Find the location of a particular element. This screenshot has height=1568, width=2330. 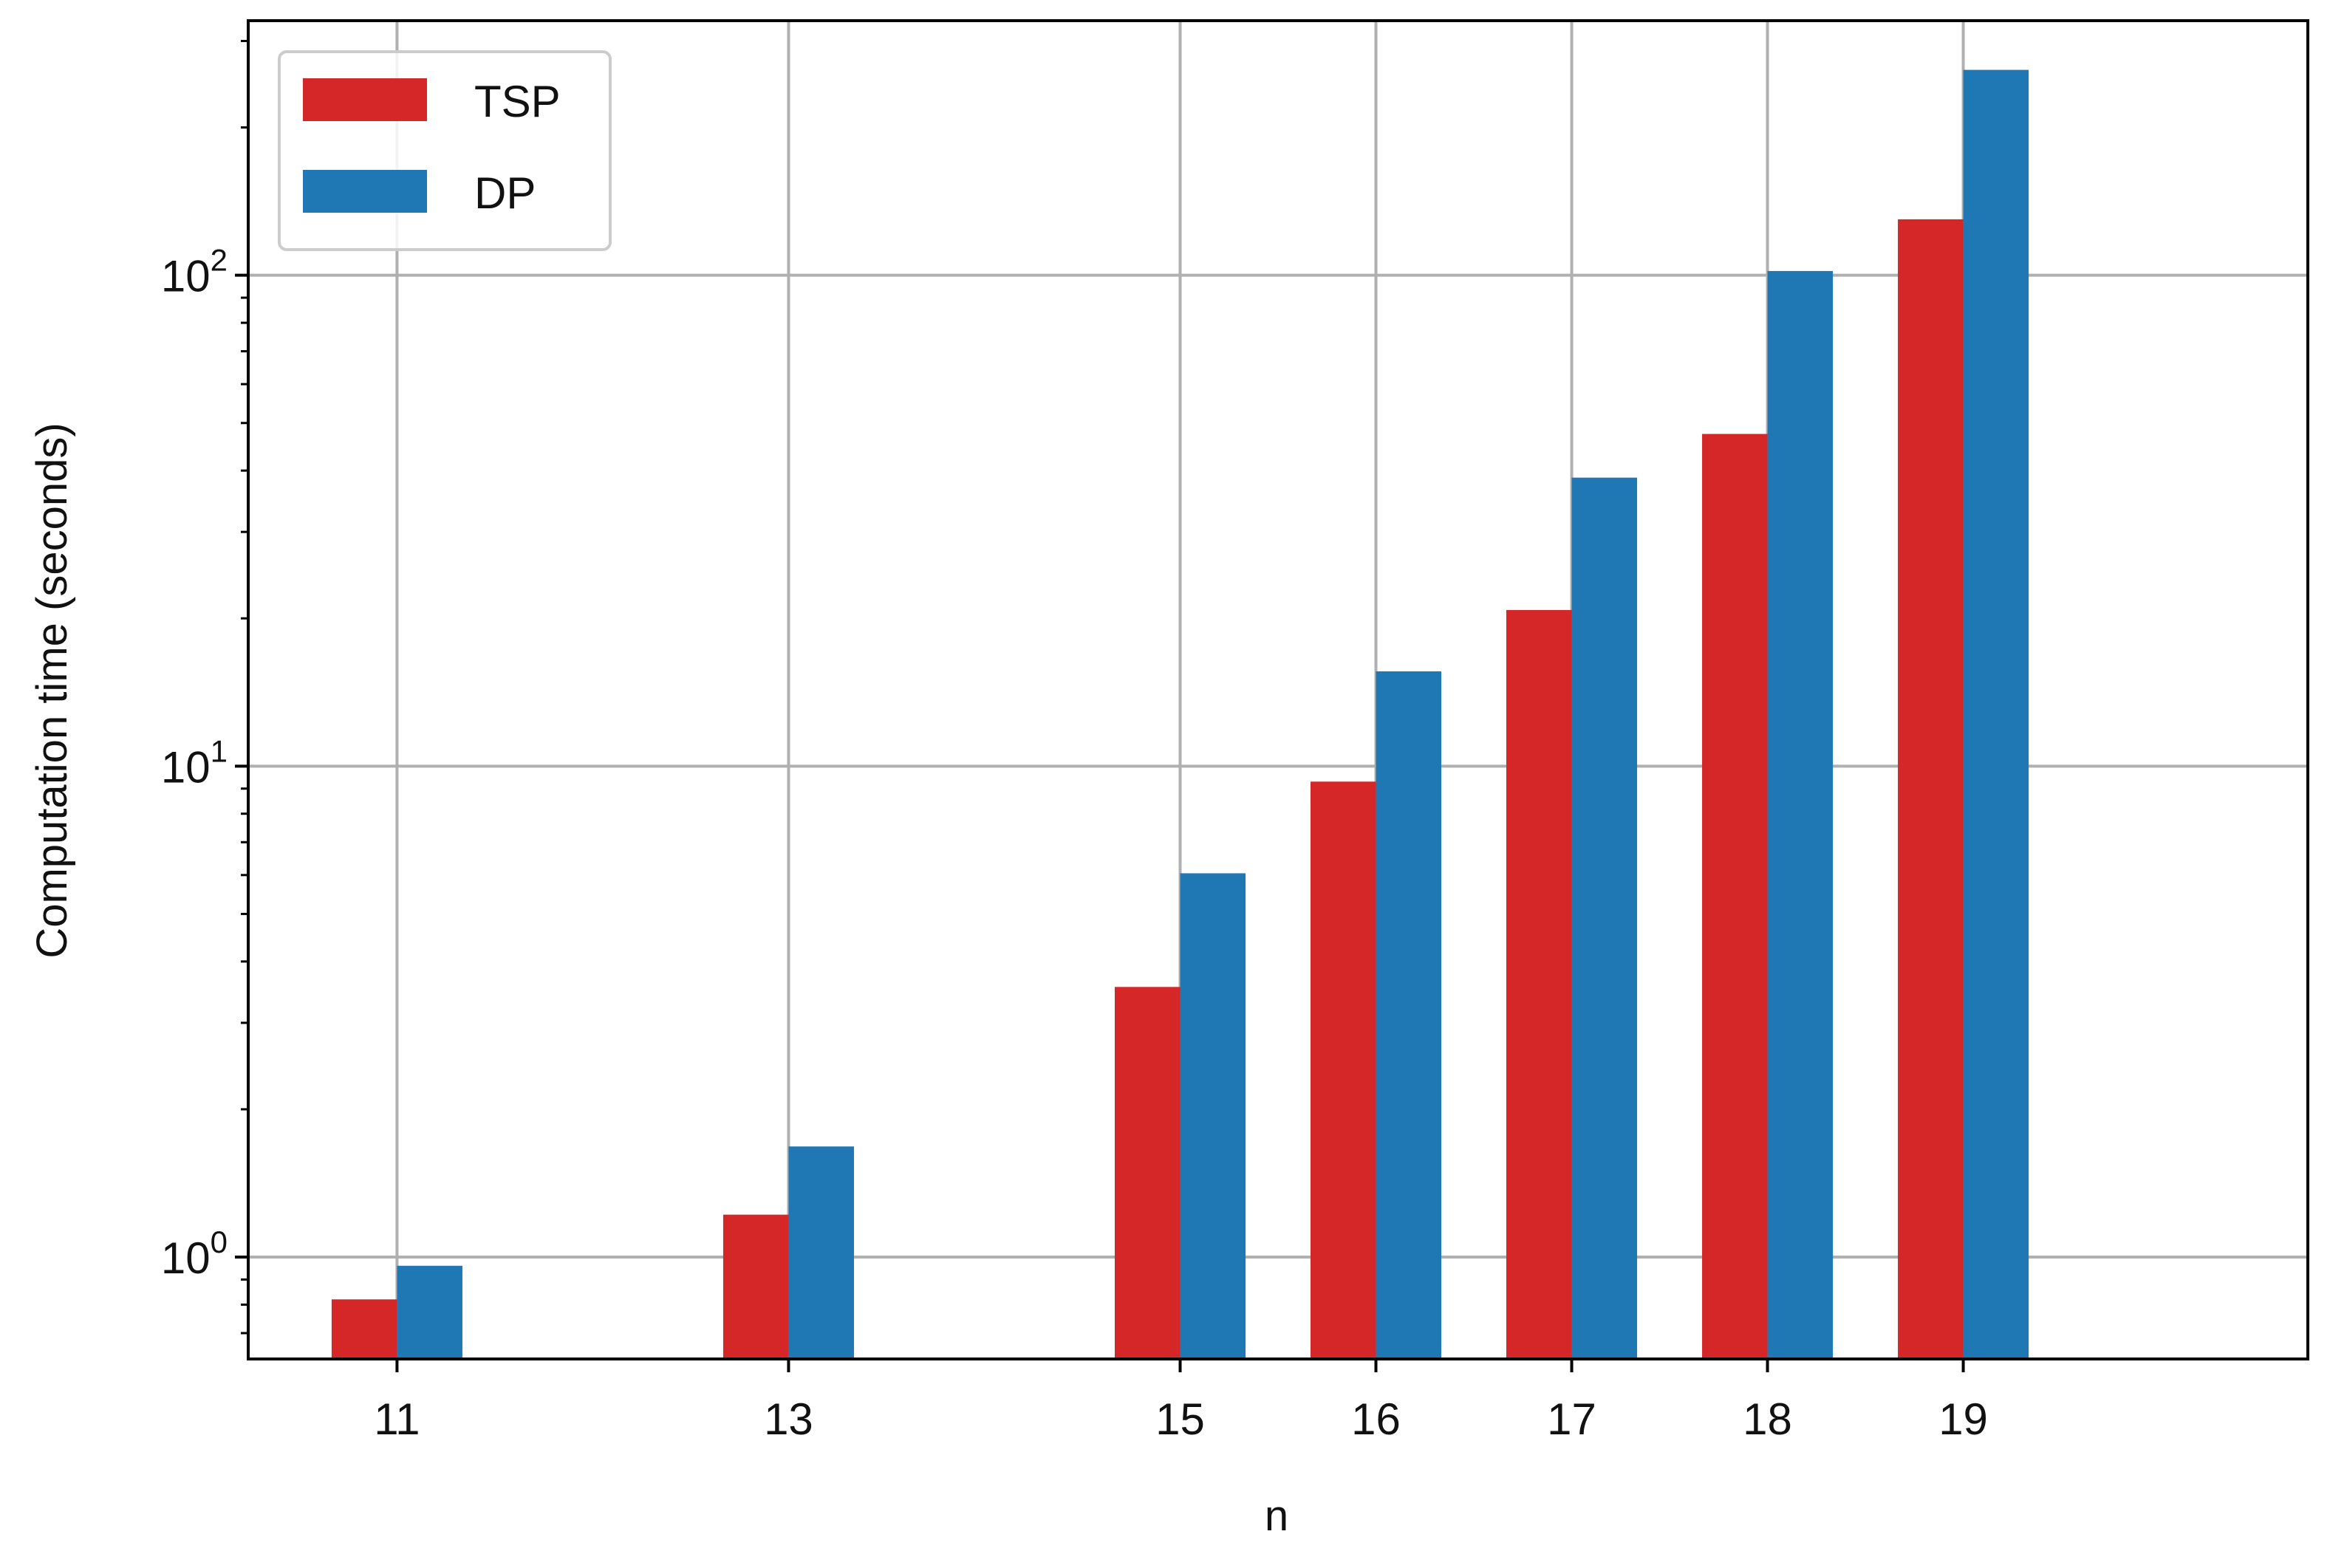

x-tick-label-18: 18 is located at coordinates (1767, 1419).